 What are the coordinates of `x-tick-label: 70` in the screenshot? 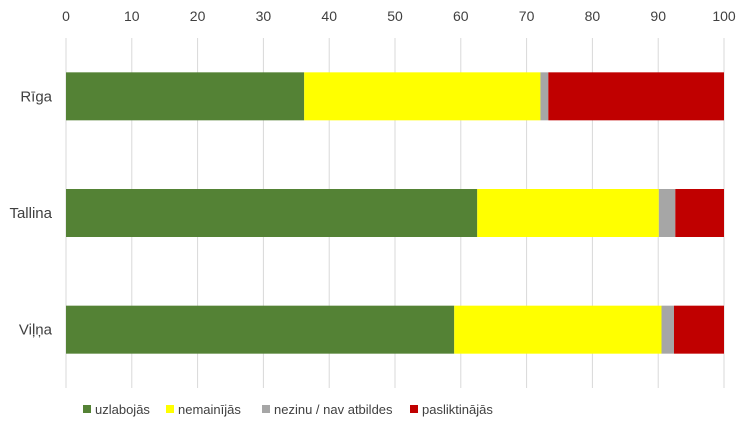 It's located at (527, 16).